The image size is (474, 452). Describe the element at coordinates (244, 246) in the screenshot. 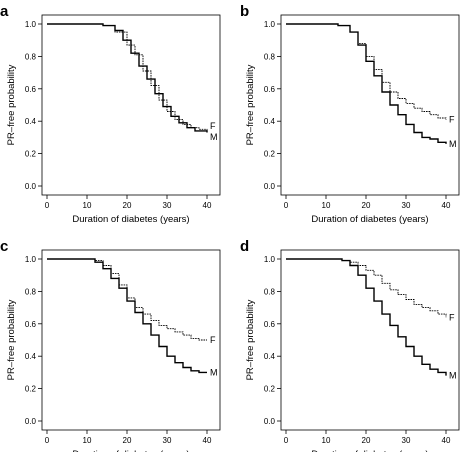

I see `panel-letter-d: d` at that location.